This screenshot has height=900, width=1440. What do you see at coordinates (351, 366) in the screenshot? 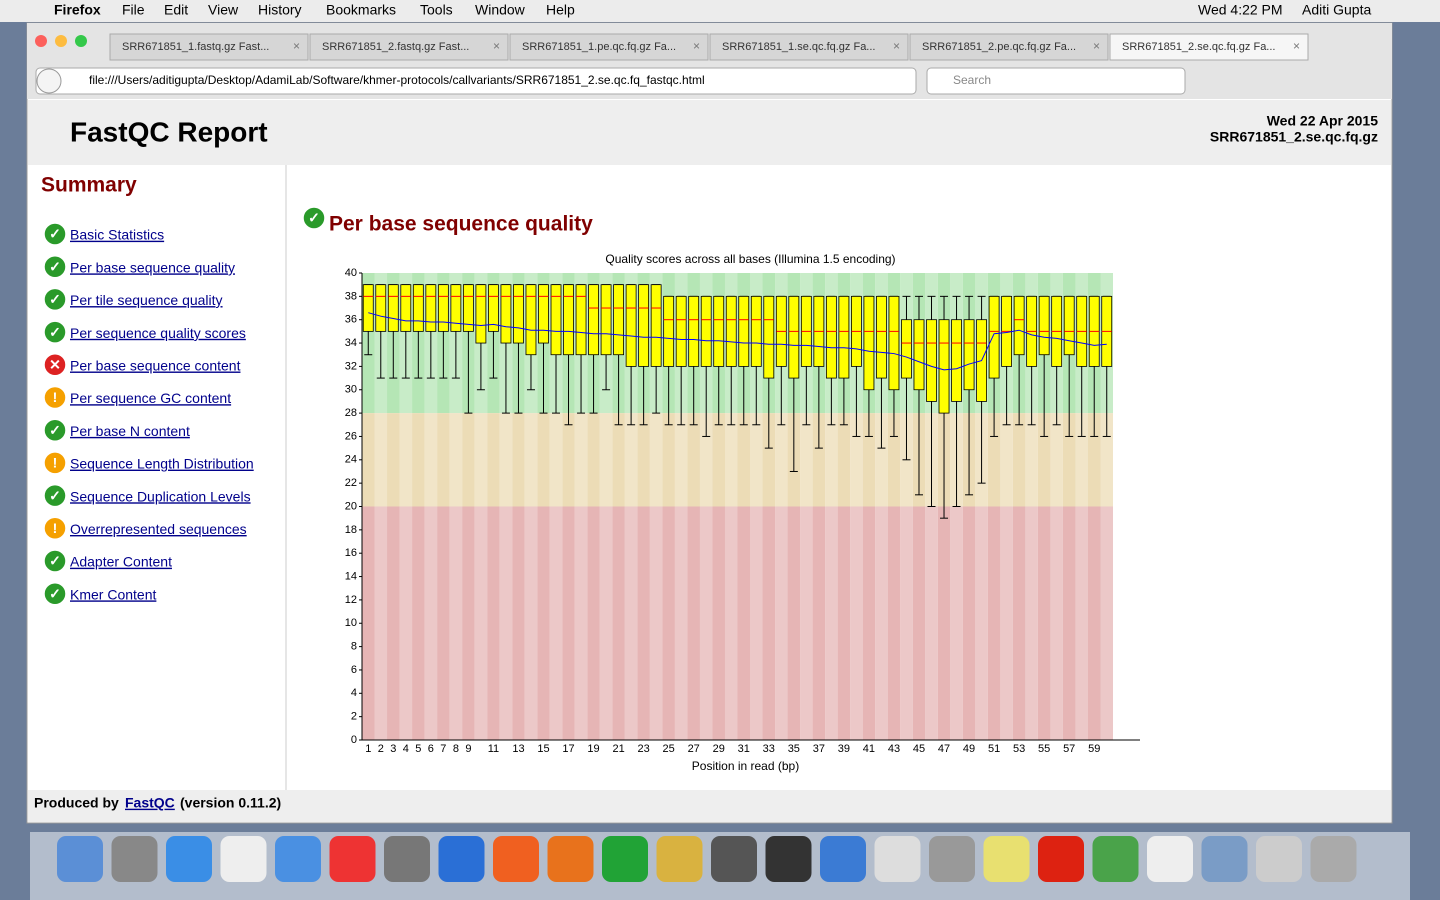
I see `y-tick-label: 32` at bounding box center [351, 366].